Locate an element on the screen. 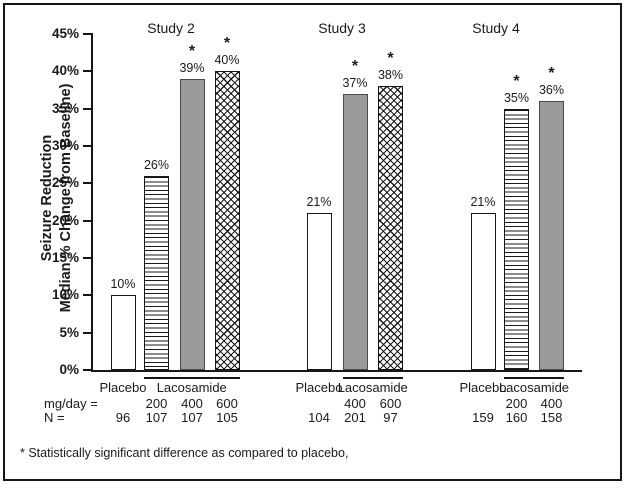 This screenshot has width=640, height=490. bar-study3-400mg is located at coordinates (355, 231).